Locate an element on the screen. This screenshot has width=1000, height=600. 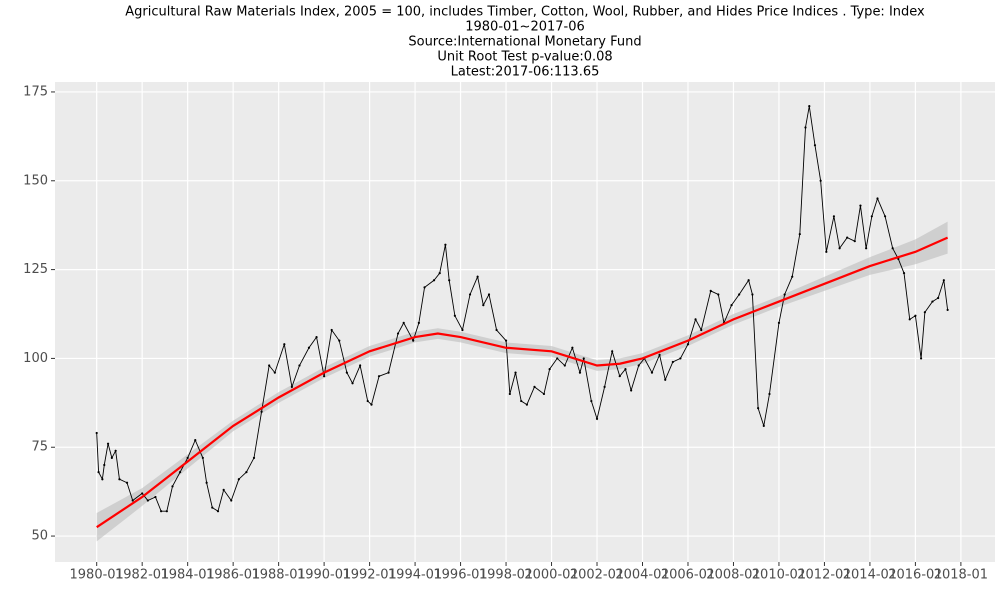
x-tick-label: 1990-01 is located at coordinates (324, 575).